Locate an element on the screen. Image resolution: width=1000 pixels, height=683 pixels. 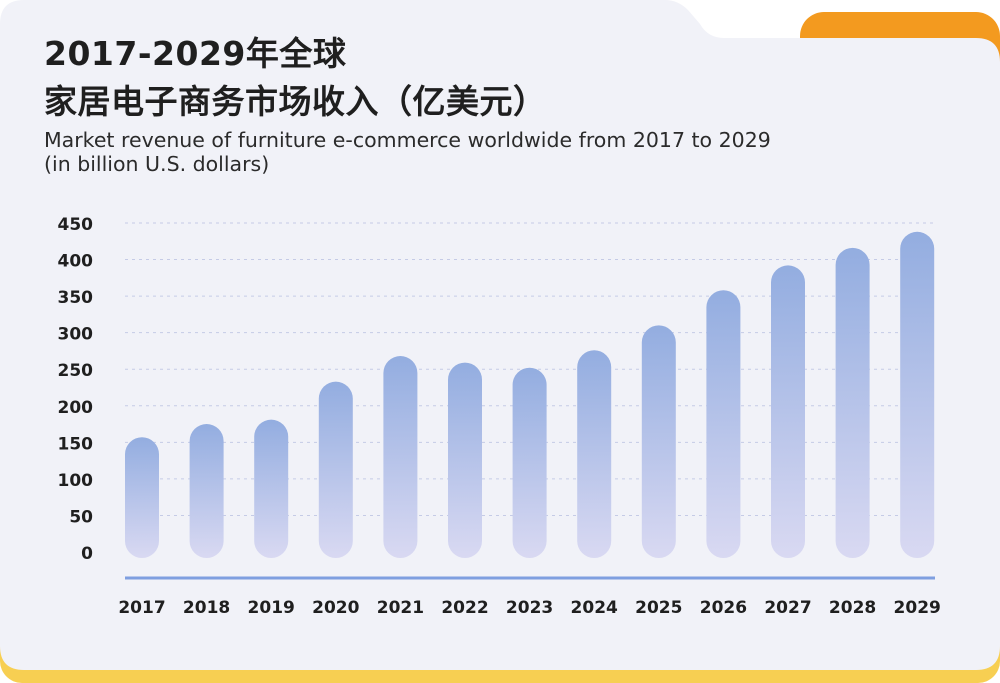
x-tick-label: 2020 is located at coordinates (335, 608).